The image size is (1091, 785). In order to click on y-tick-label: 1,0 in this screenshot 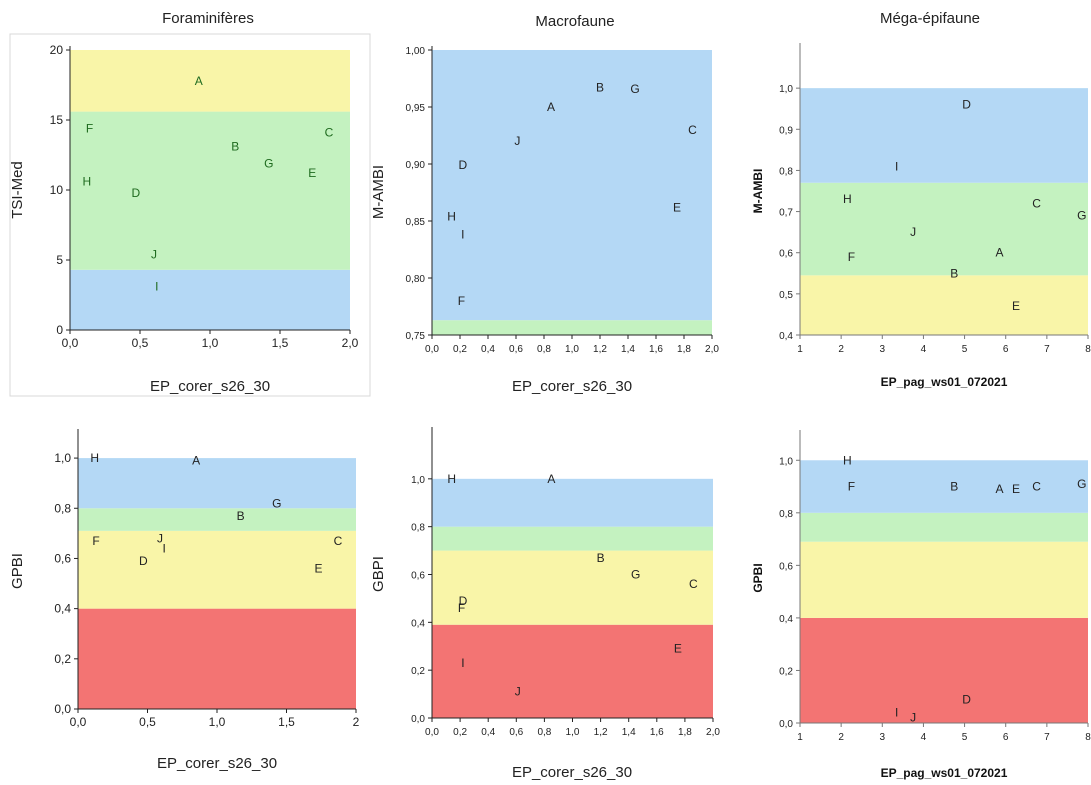, I will do `click(786, 89)`.